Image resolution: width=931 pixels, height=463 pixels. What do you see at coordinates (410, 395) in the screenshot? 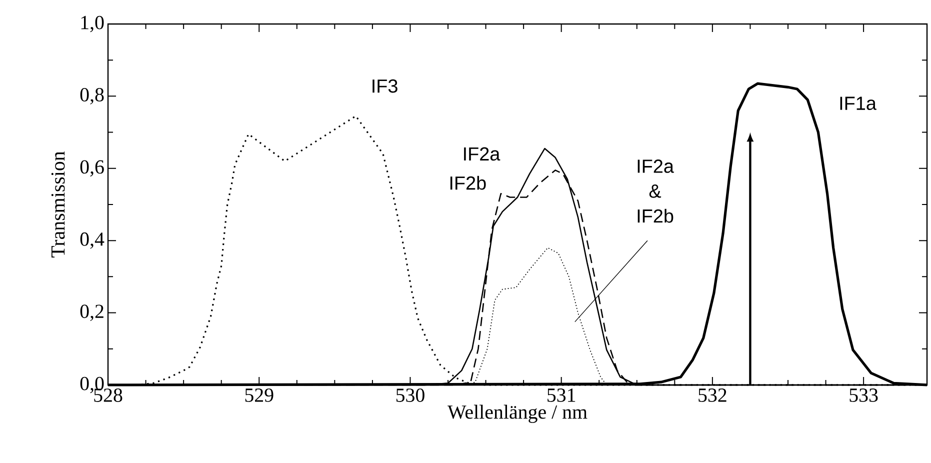
I see `x-tick-label: 530` at bounding box center [410, 395].